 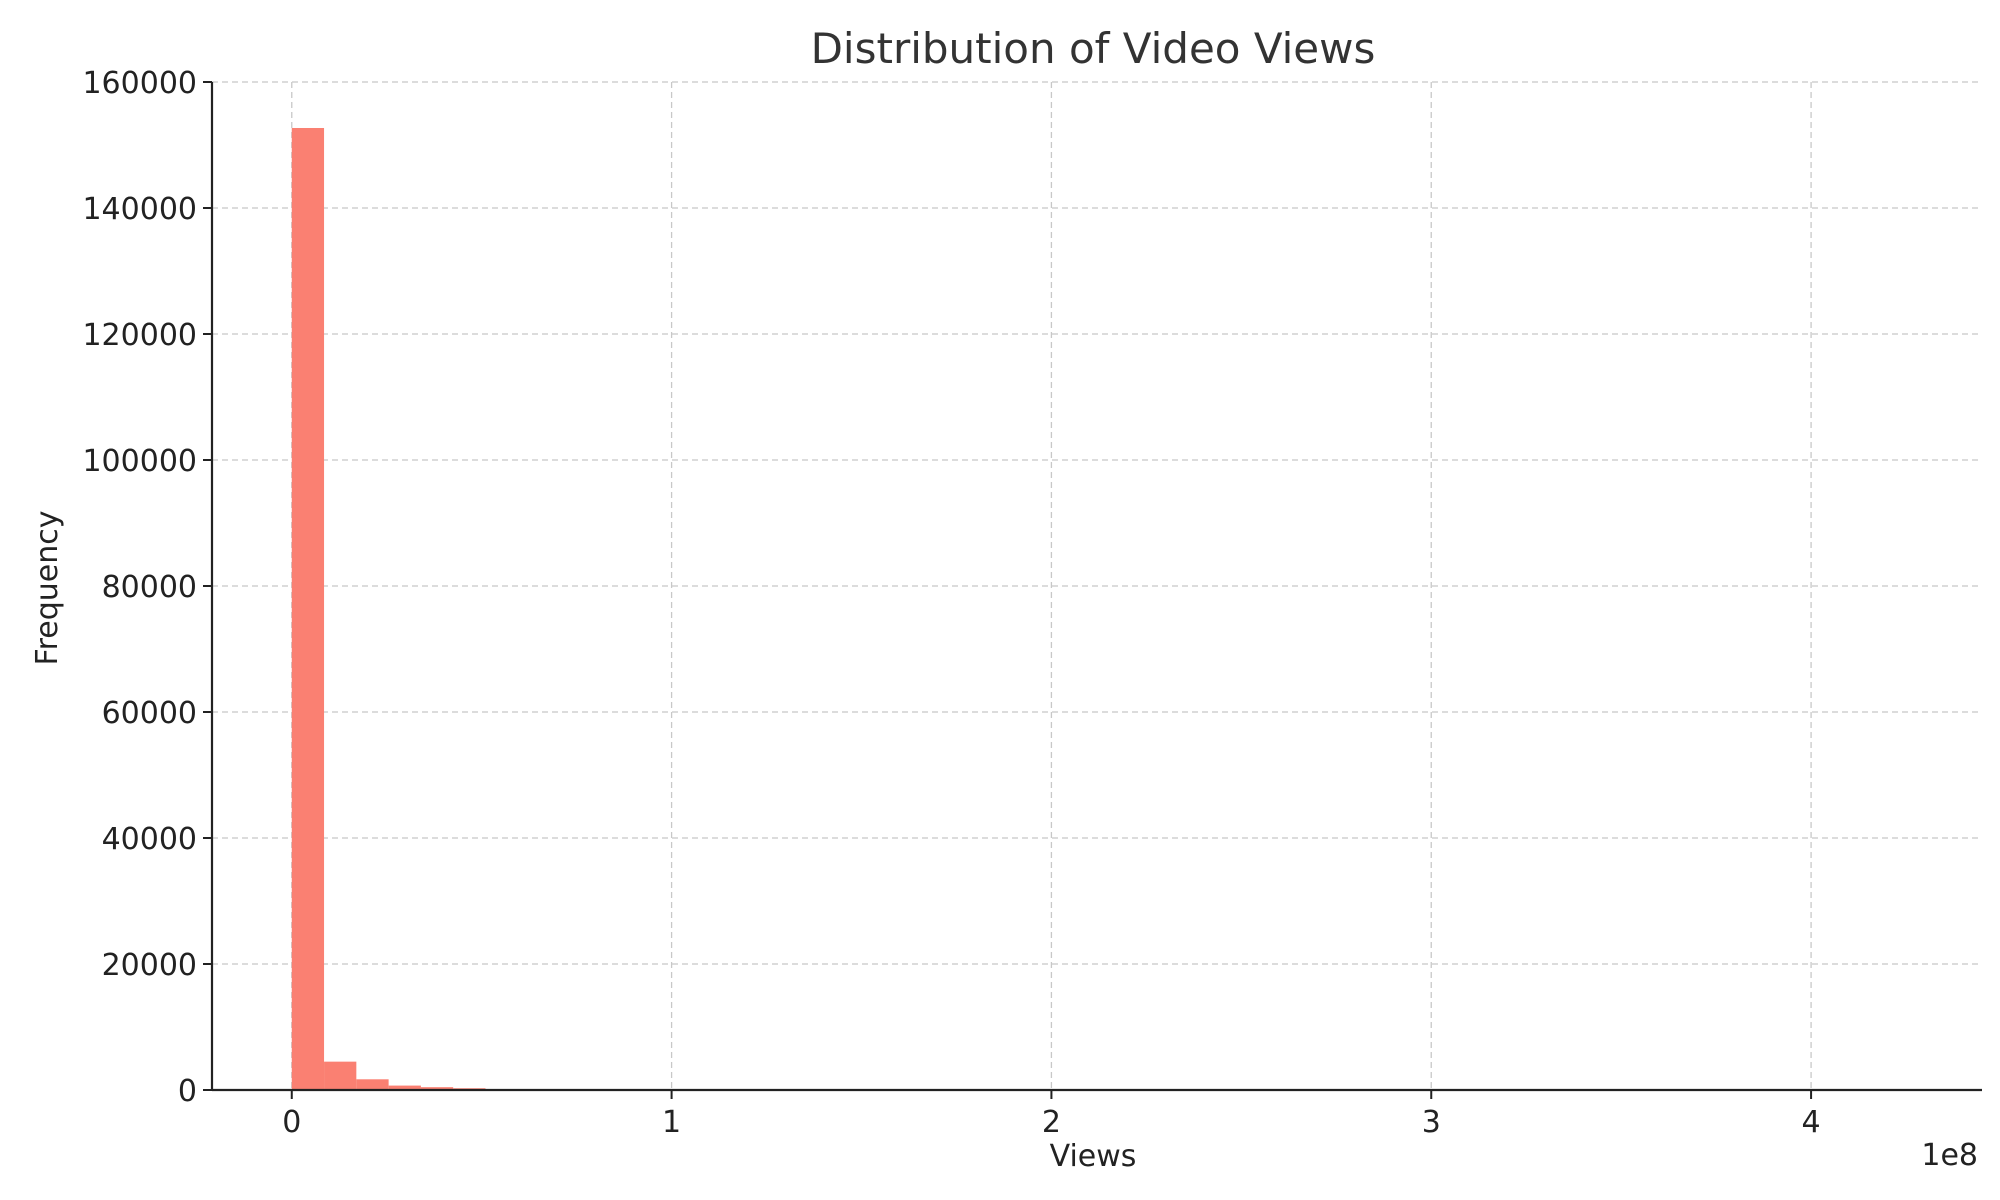 I want to click on x-axis-offset-text: 1e8, so click(x=1949, y=1155).